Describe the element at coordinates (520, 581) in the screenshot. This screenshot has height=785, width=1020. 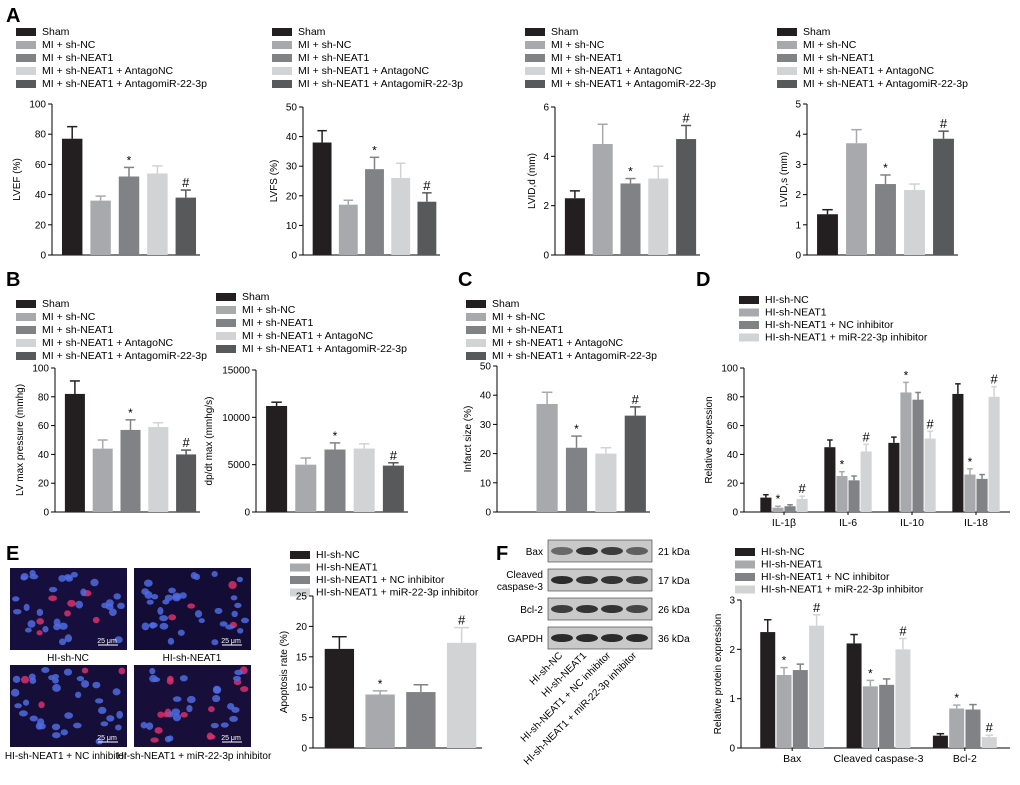
I see `blot-label-caspase3: Cleaved caspase-3` at that location.